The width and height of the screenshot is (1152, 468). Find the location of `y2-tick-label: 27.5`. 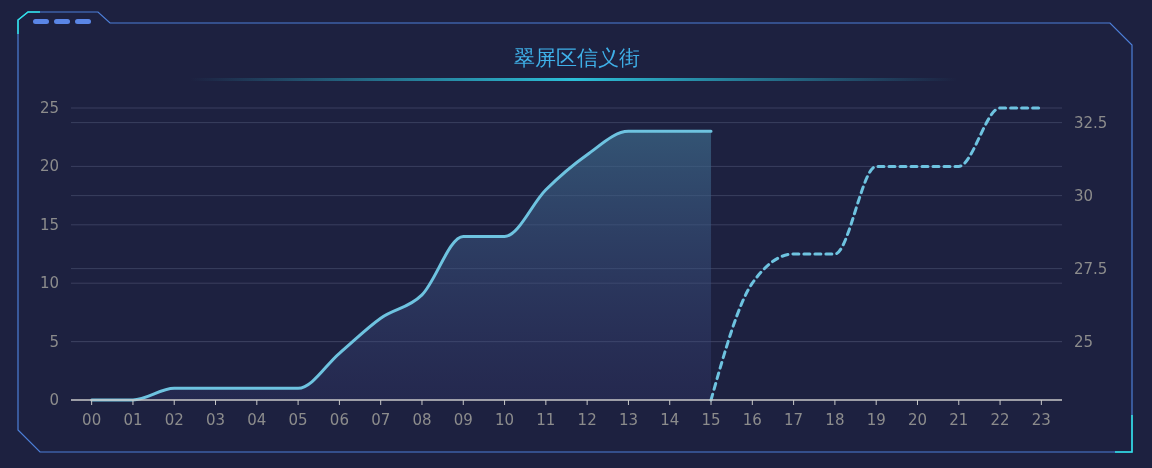

y2-tick-label: 27.5 is located at coordinates (1091, 268).